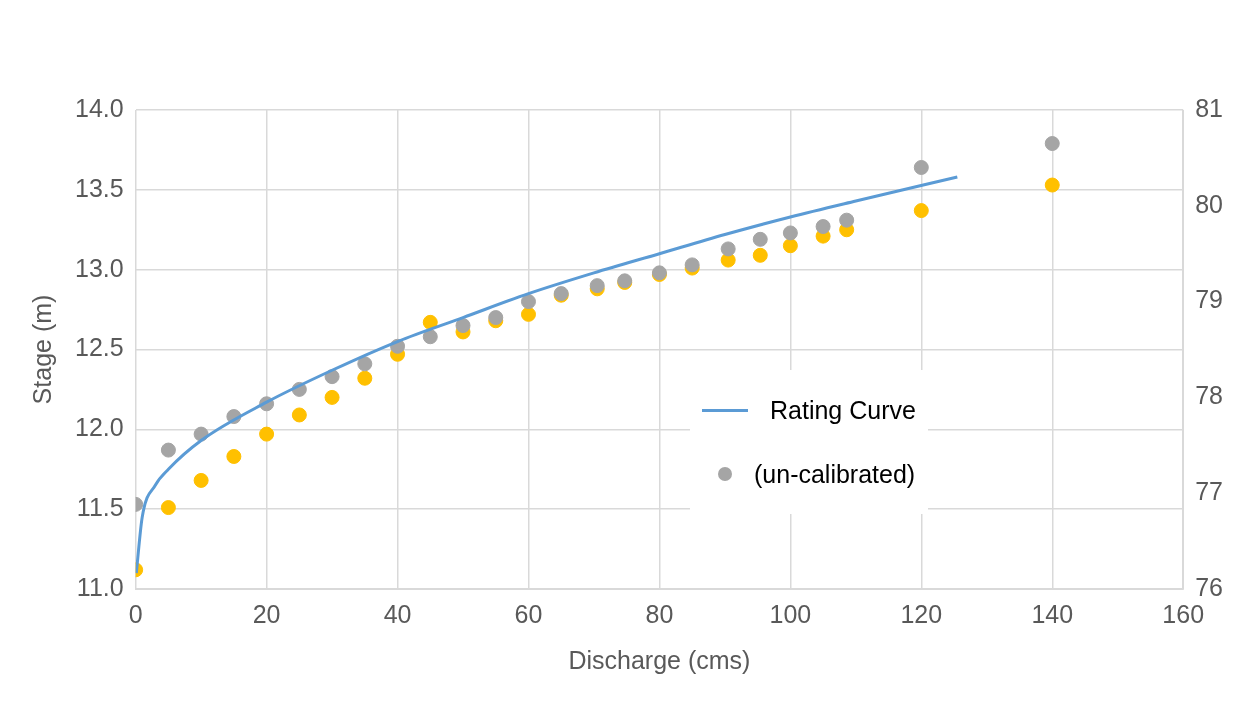 Image resolution: width=1245 pixels, height=701 pixels. Describe the element at coordinates (1209, 107) in the screenshot. I see `y2-tick-label: 81` at that location.